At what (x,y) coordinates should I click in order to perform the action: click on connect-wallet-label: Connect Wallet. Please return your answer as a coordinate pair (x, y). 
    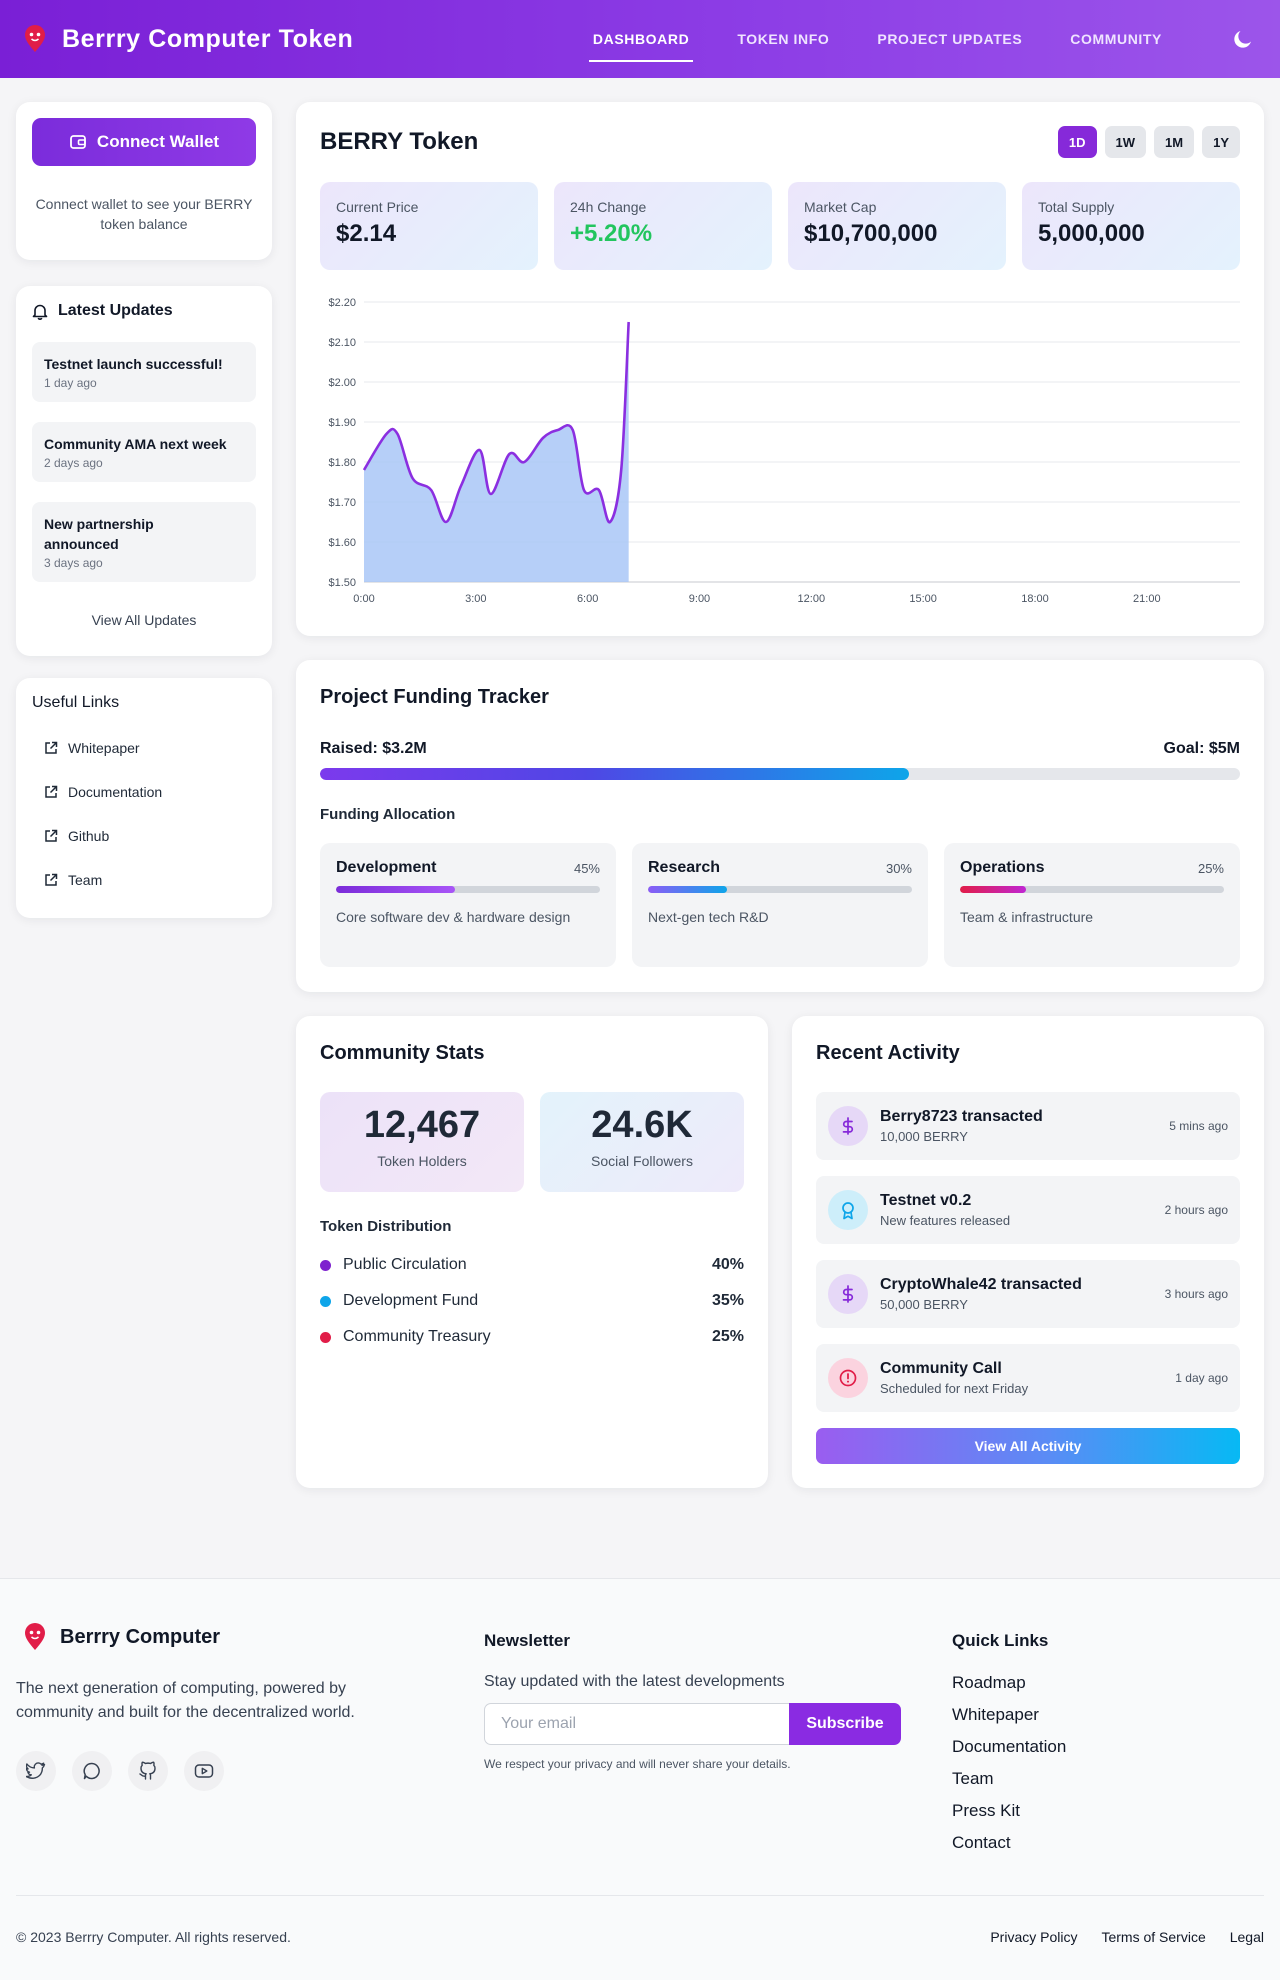
    Looking at the image, I should click on (158, 141).